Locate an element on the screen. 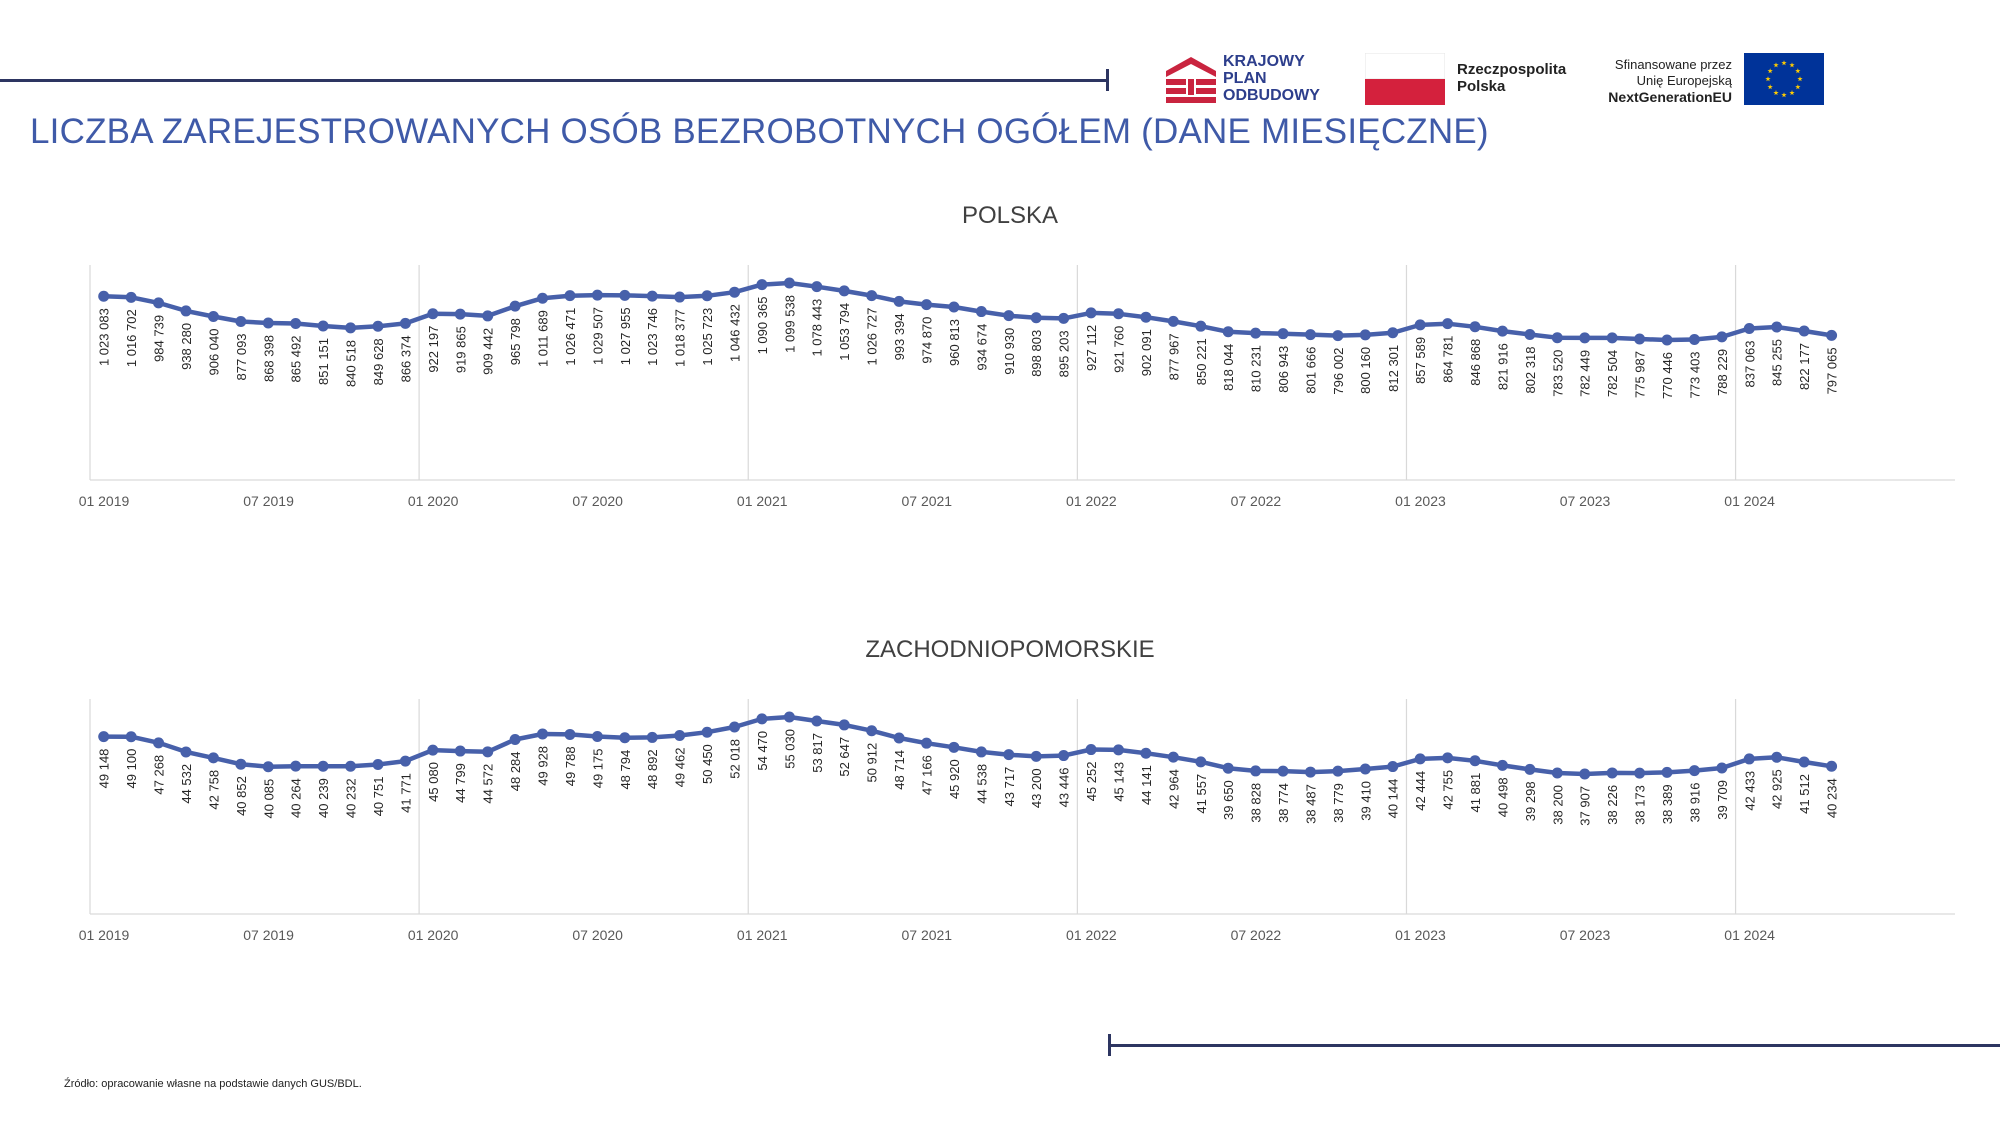 This screenshot has width=2000, height=1125. x-tick-label: 01 2022 is located at coordinates (1091, 501).